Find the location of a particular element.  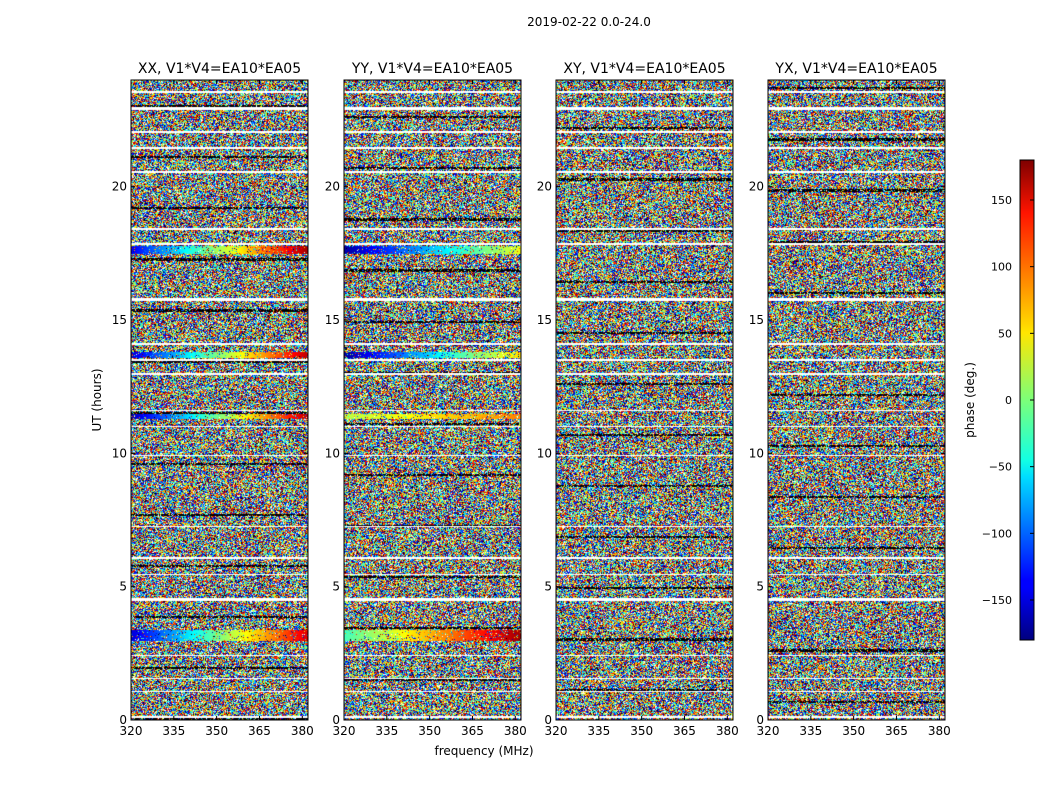

colorbar-tick-label: 0 is located at coordinates (1008, 400).